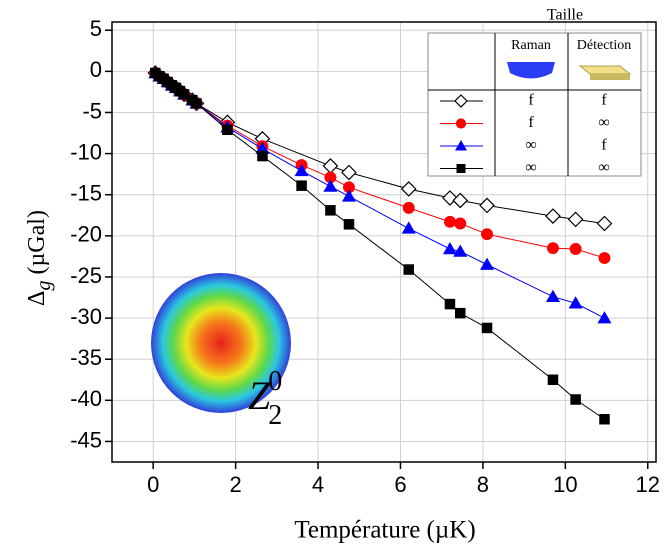 The height and width of the screenshot is (548, 665). I want to click on y-tick-label: -15, so click(86, 193).